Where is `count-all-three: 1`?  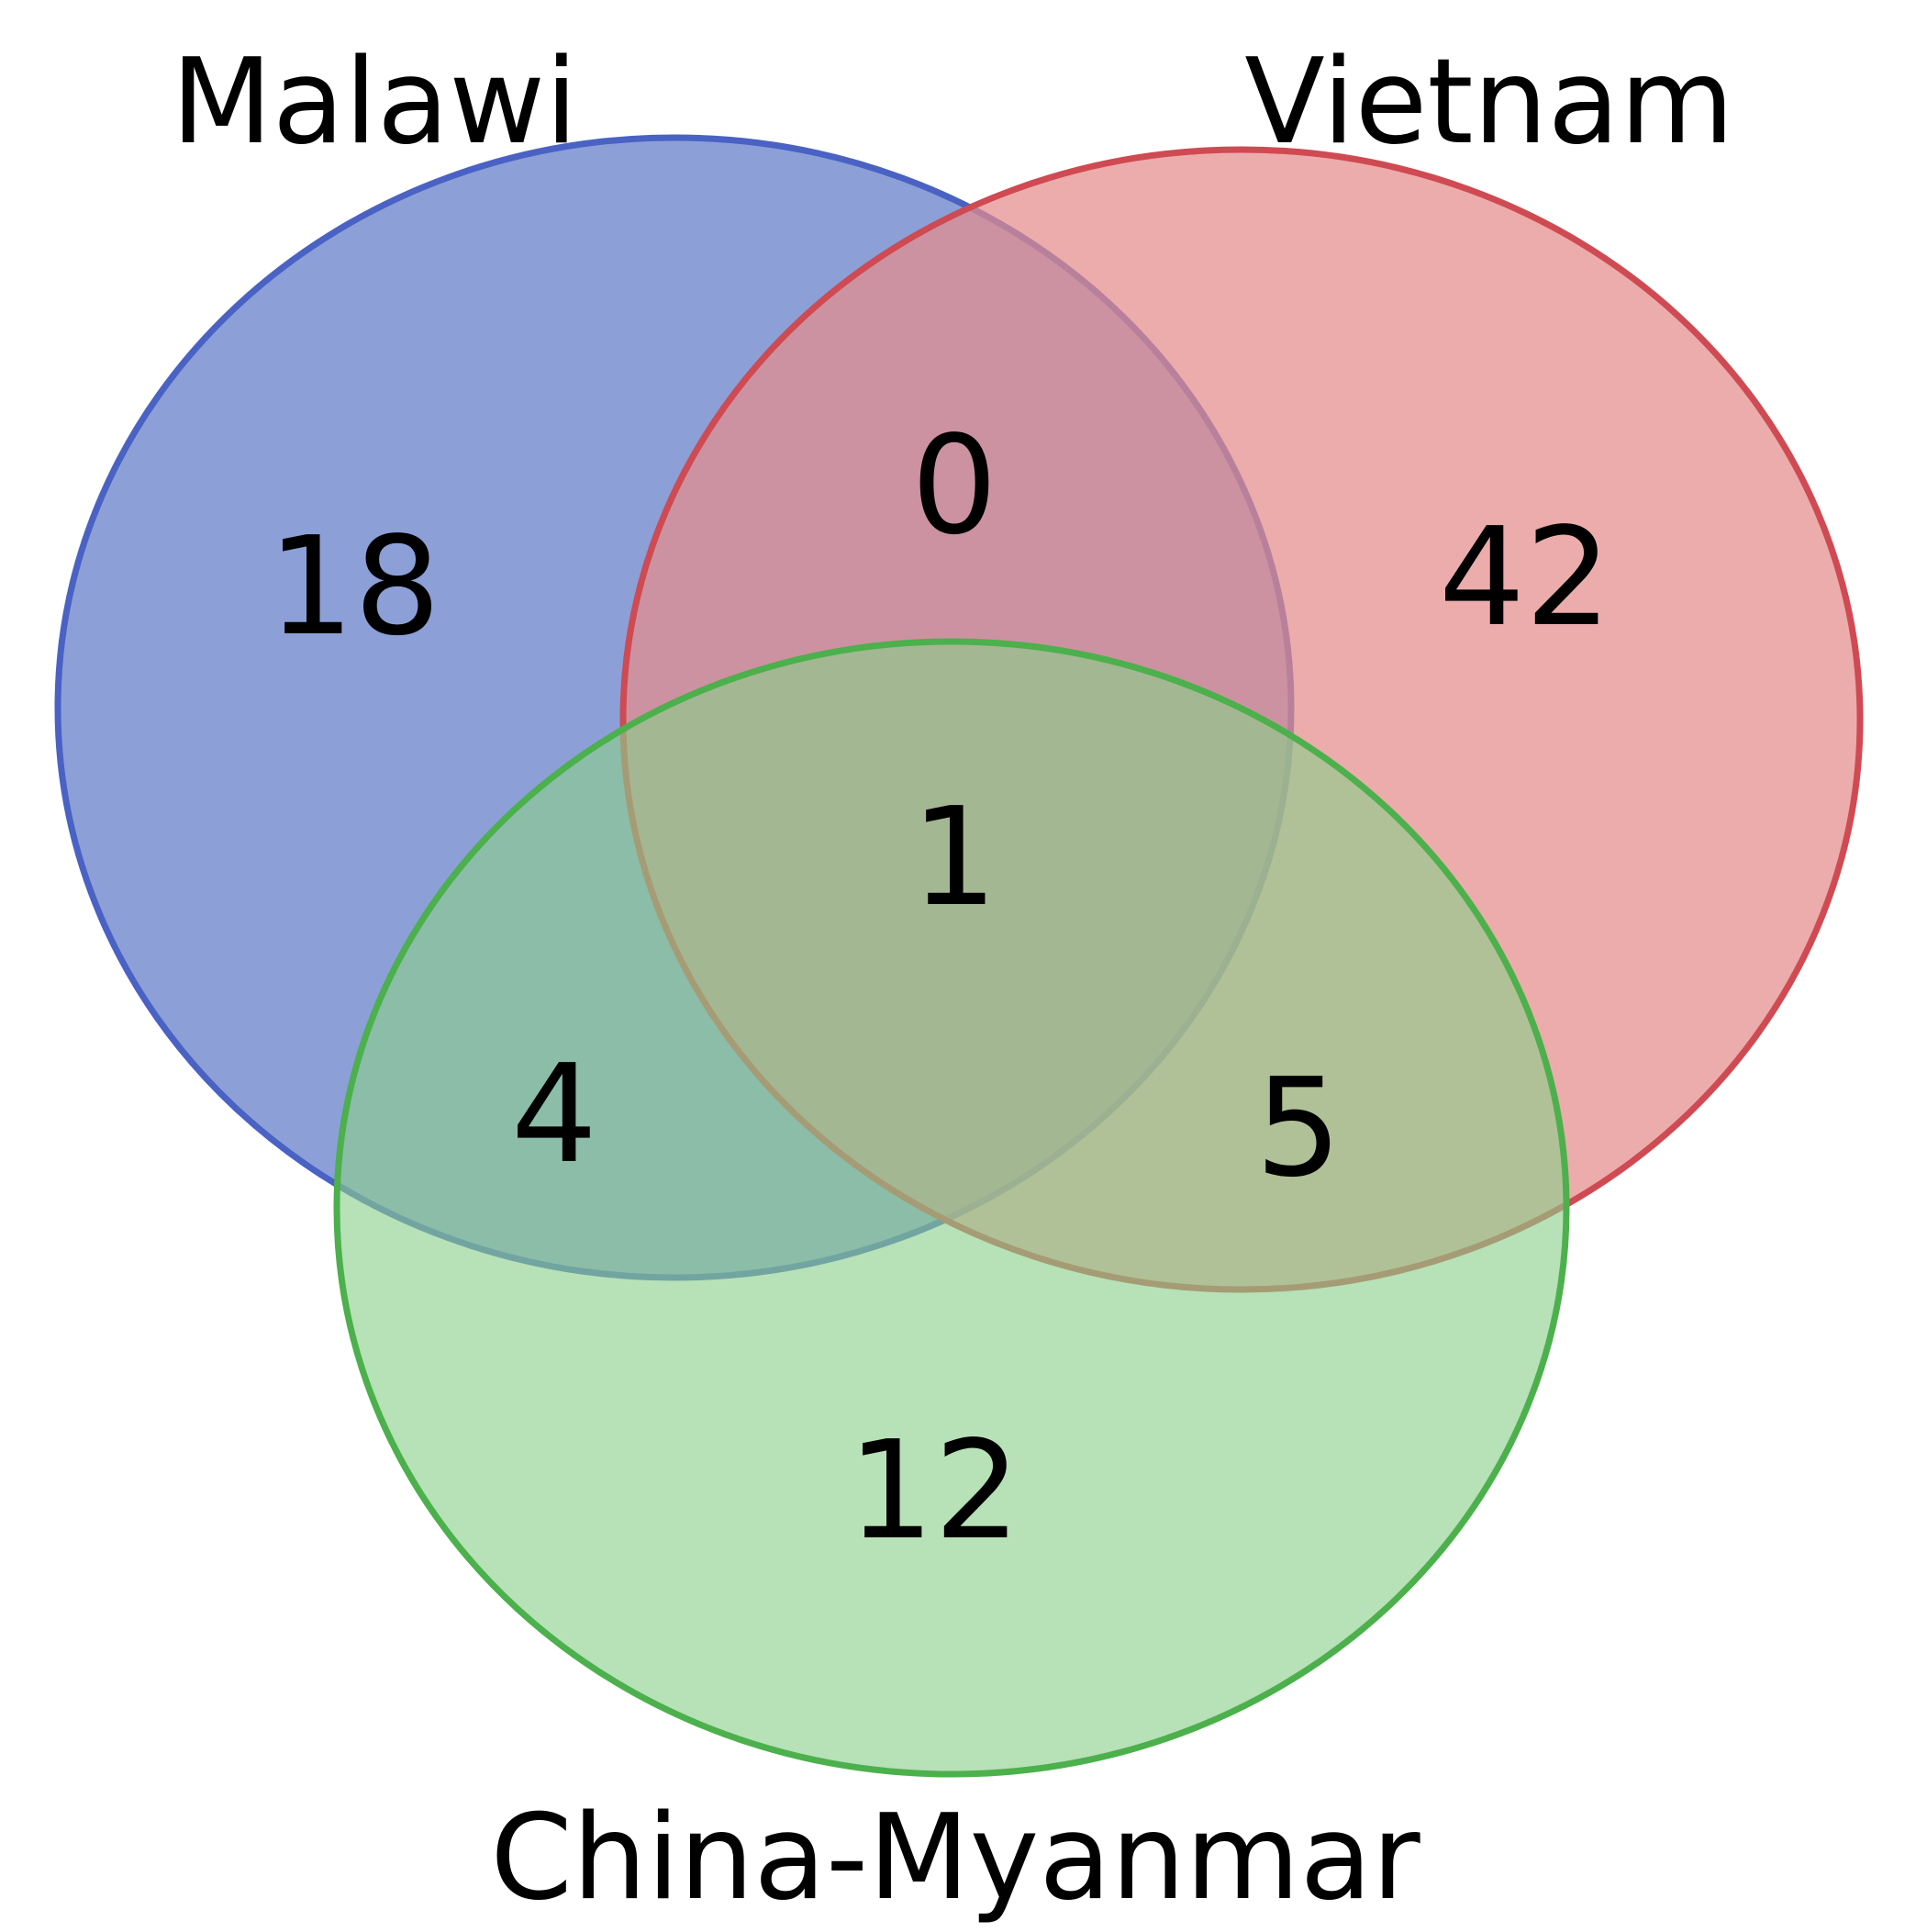 count-all-three: 1 is located at coordinates (954, 857).